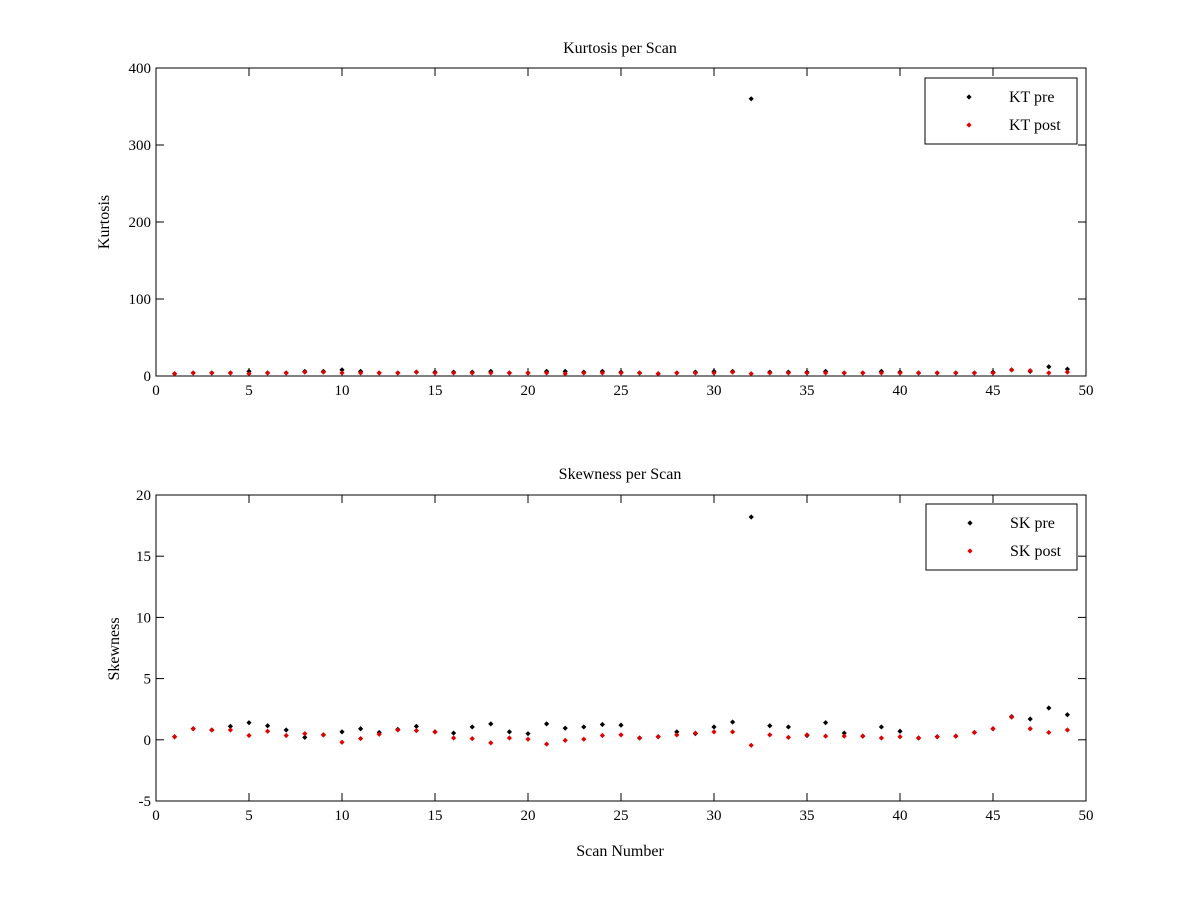  Describe the element at coordinates (249, 391) in the screenshot. I see `kurtosis-x-tick-label: 5` at that location.